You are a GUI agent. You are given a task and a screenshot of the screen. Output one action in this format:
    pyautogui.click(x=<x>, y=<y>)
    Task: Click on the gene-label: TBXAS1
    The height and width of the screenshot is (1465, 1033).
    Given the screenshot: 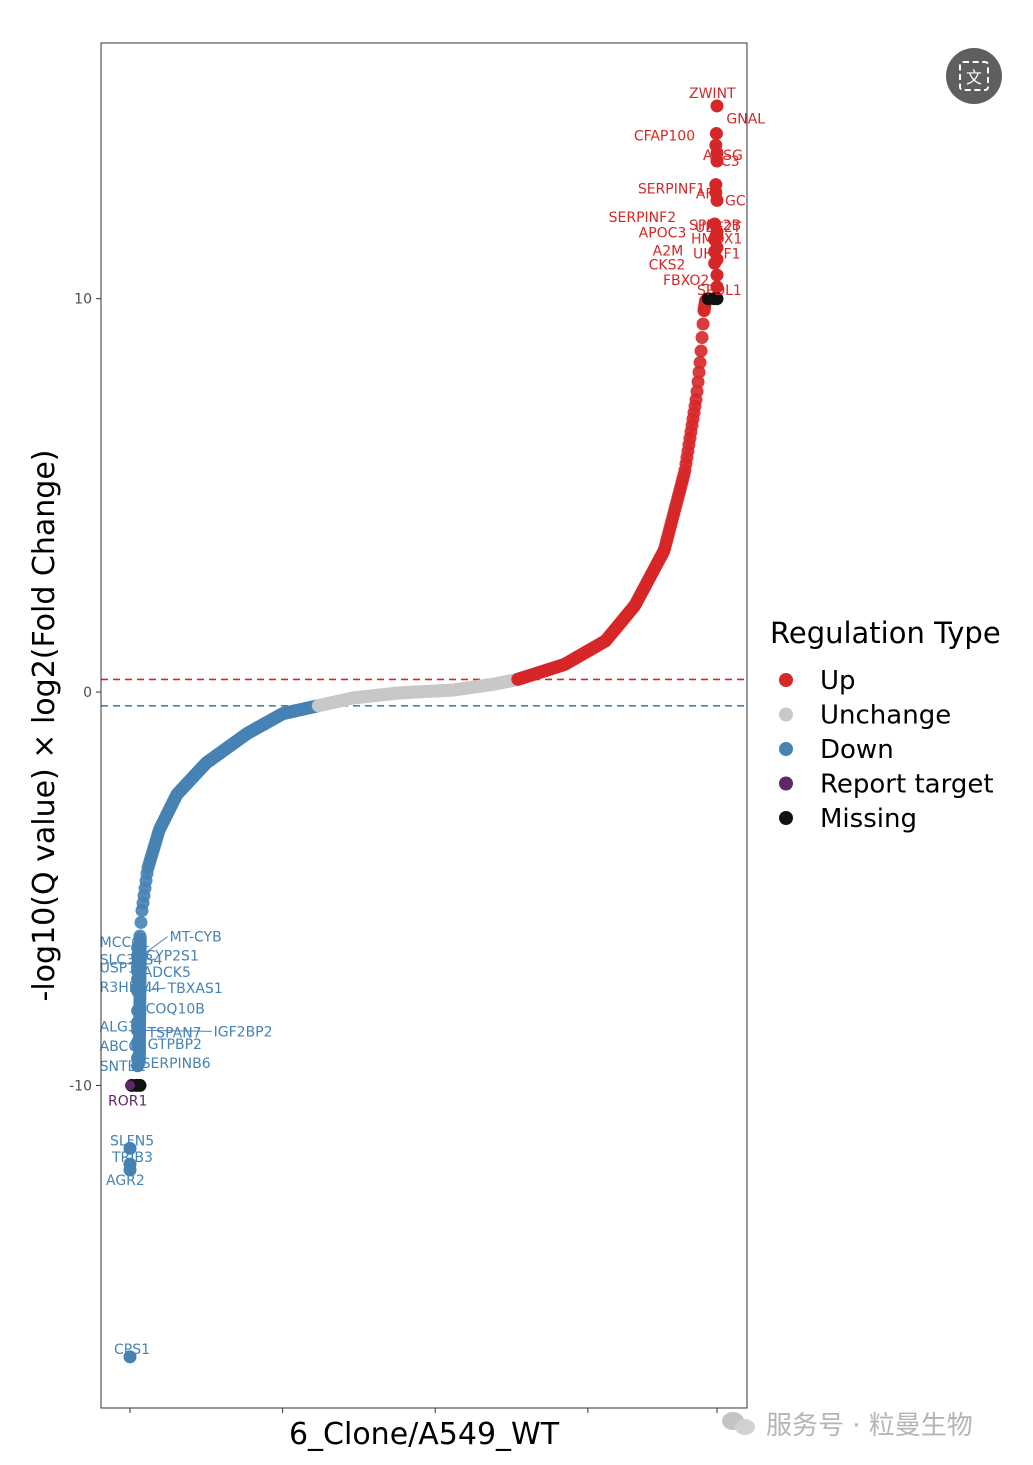 What is the action you would take?
    pyautogui.click(x=195, y=989)
    